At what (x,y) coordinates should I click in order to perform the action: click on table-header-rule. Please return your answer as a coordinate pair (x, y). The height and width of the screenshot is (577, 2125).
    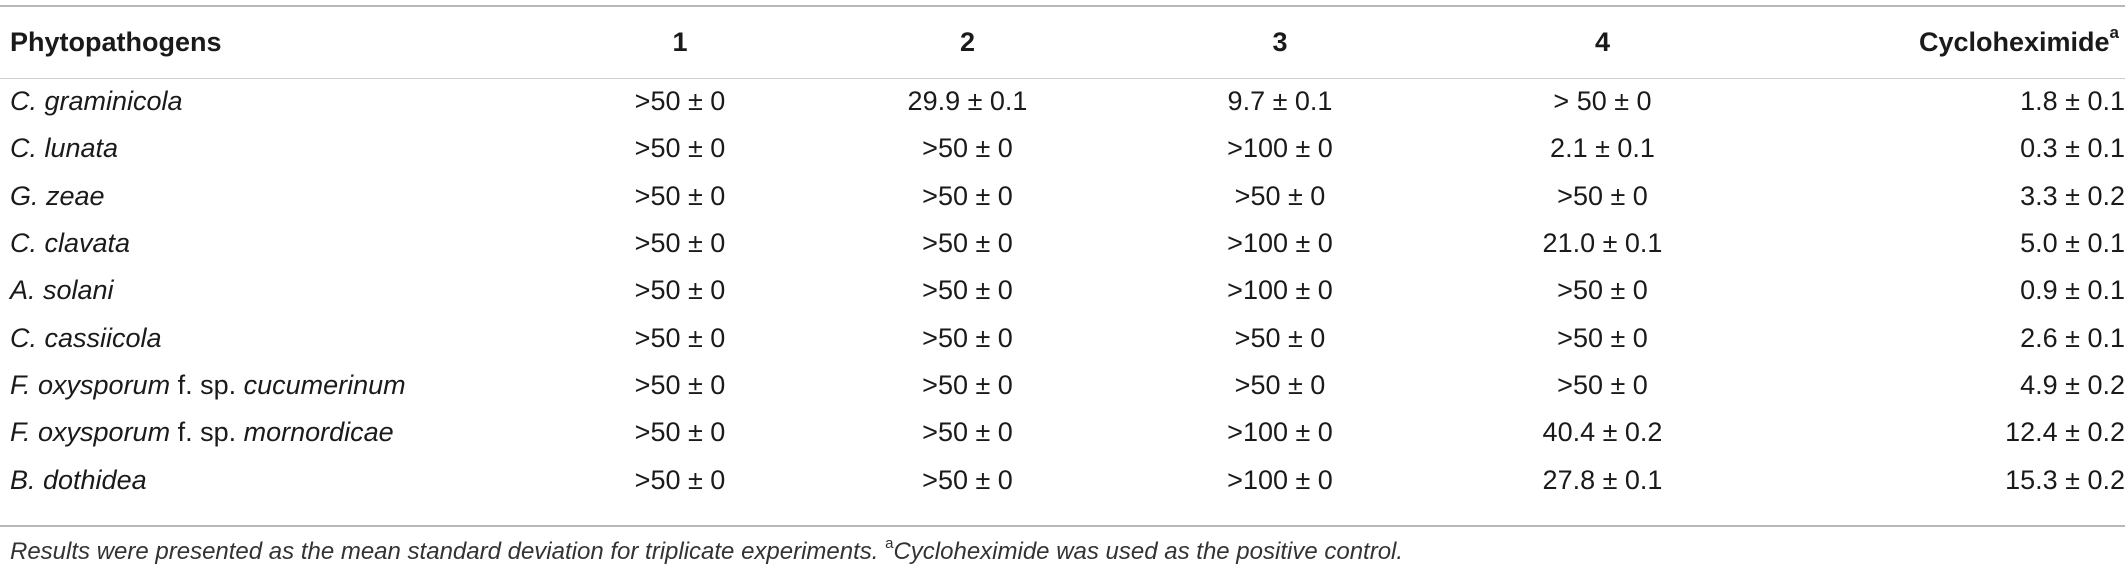
    Looking at the image, I should click on (1062, 78).